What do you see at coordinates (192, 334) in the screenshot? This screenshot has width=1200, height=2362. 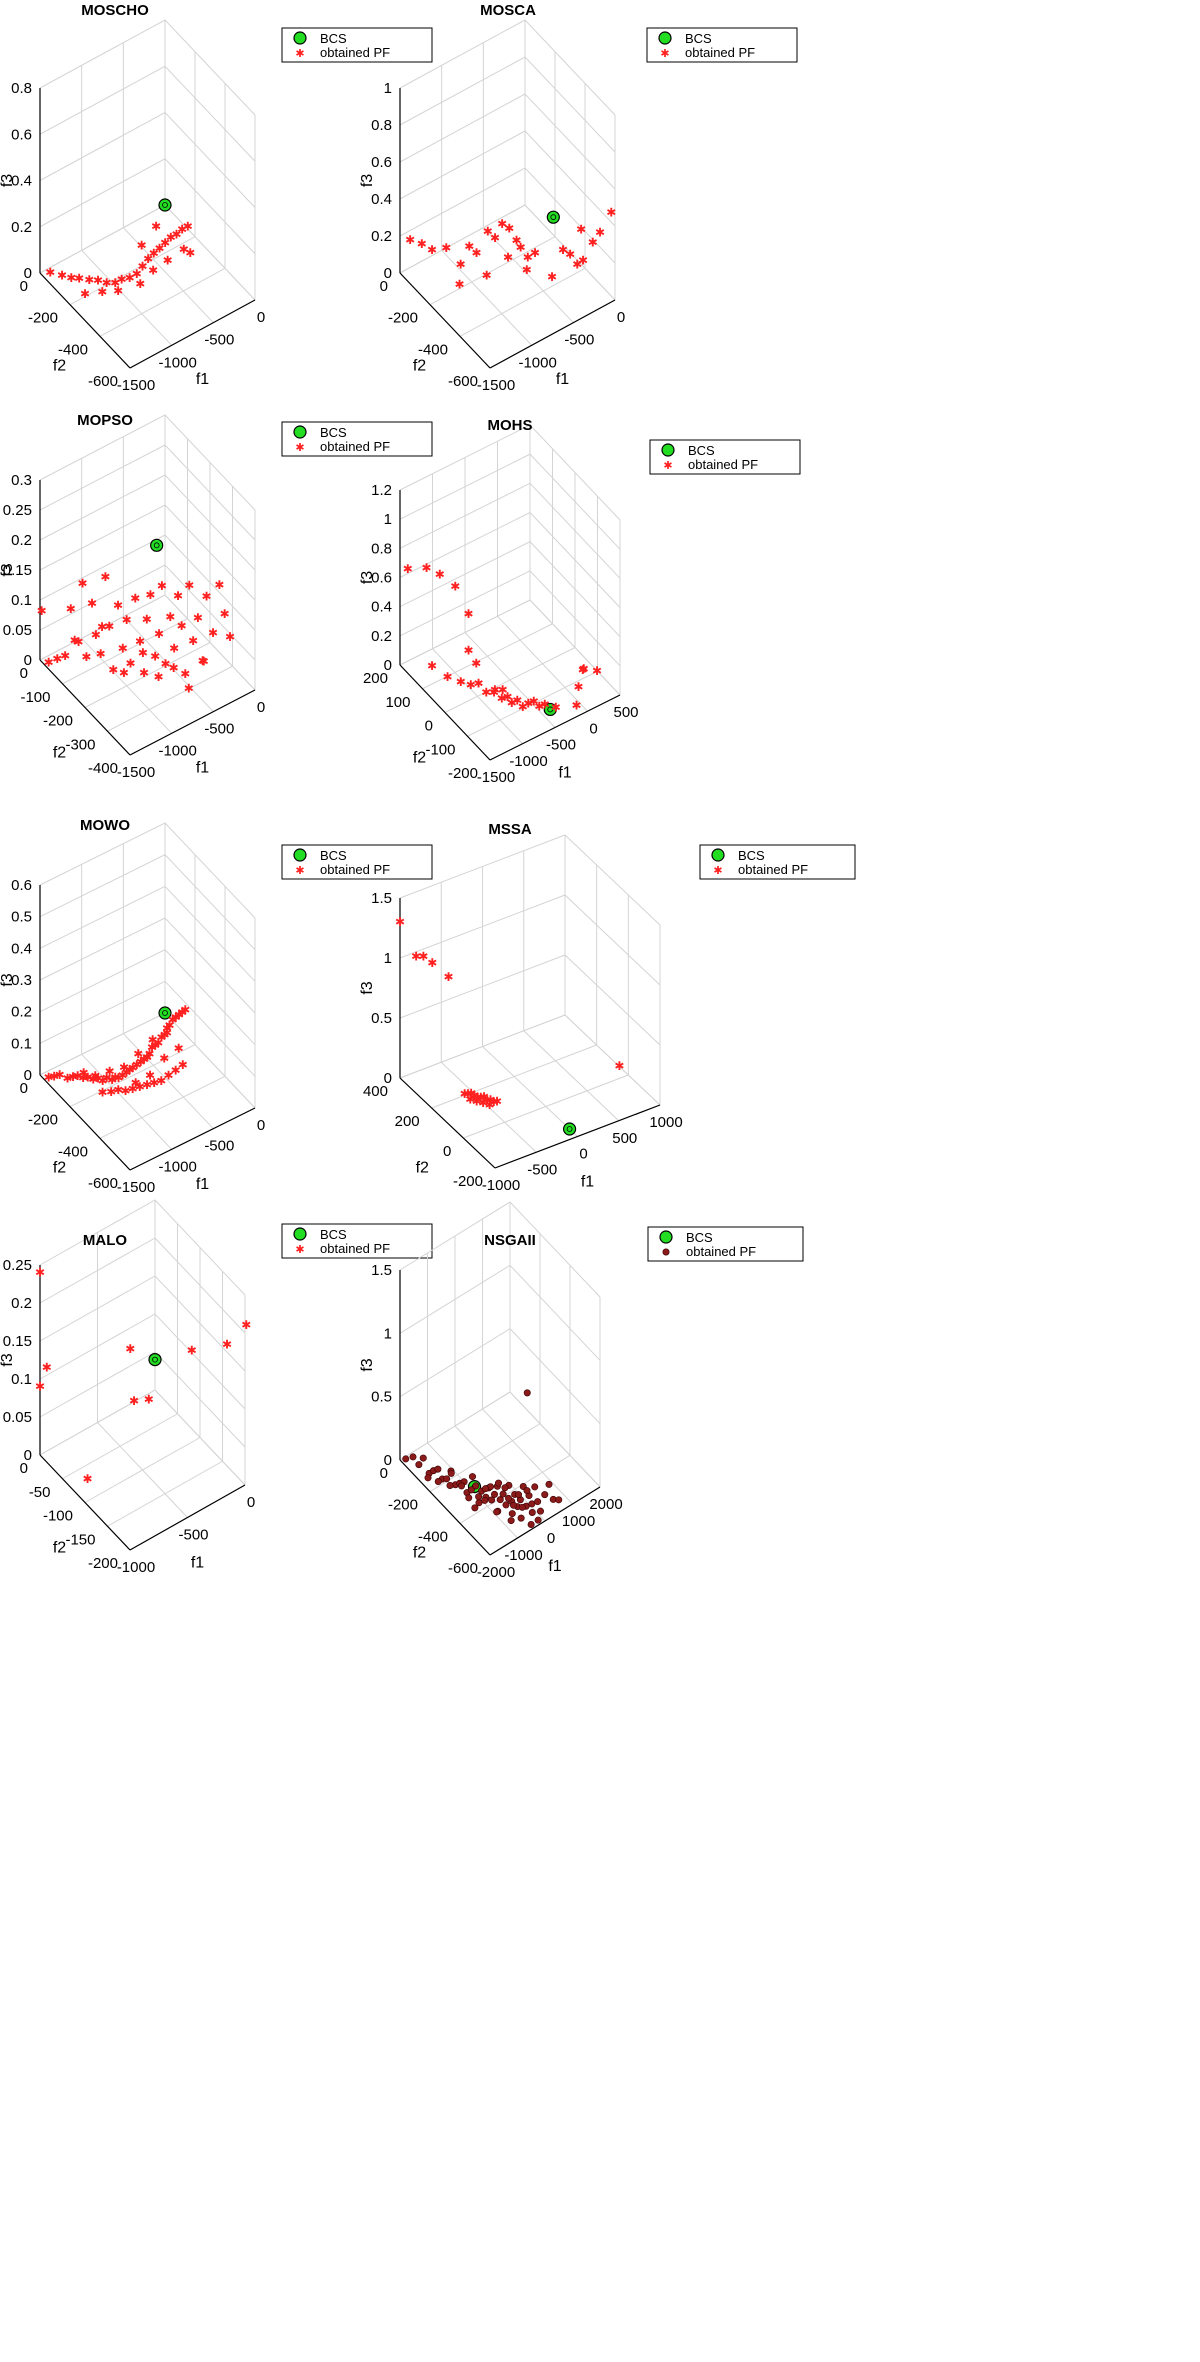 I see `x-axis` at bounding box center [192, 334].